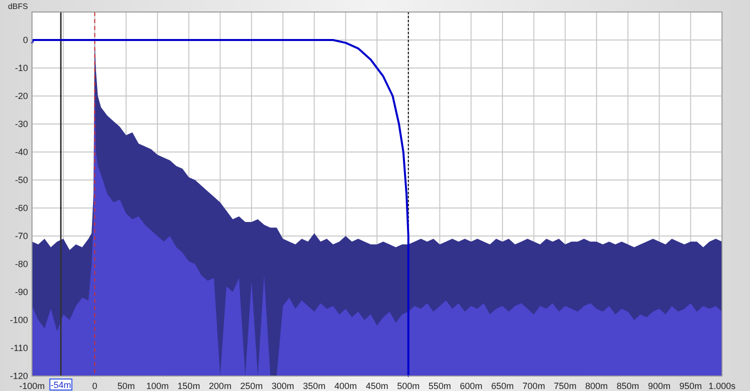  What do you see at coordinates (126, 386) in the screenshot?
I see `x-tick-label: 50m` at bounding box center [126, 386].